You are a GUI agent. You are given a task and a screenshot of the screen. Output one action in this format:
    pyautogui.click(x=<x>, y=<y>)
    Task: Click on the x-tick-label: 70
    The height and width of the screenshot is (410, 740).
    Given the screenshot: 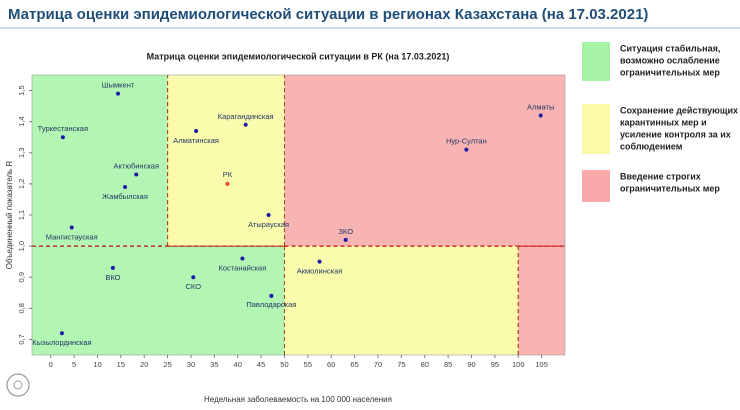 What is the action you would take?
    pyautogui.click(x=378, y=364)
    